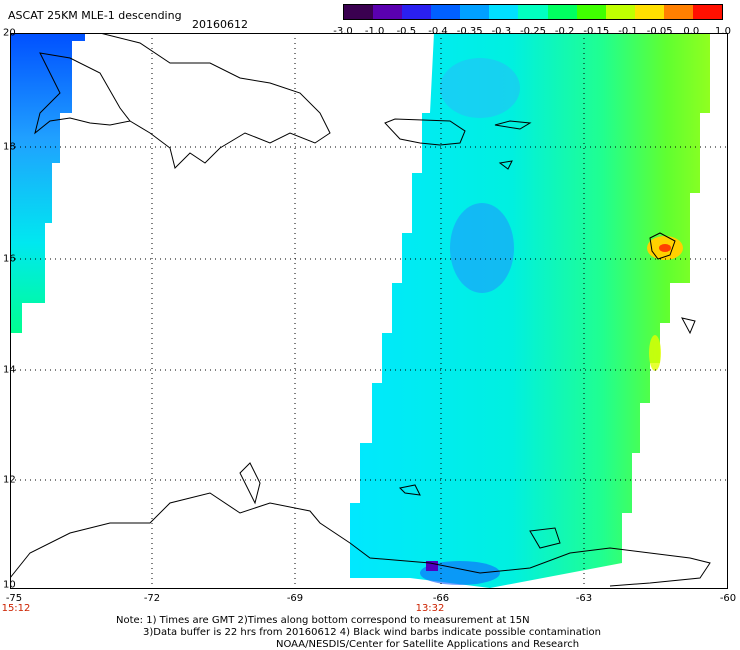 The height and width of the screenshot is (650, 740). I want to click on lat-label-12: 12, so click(9, 480).